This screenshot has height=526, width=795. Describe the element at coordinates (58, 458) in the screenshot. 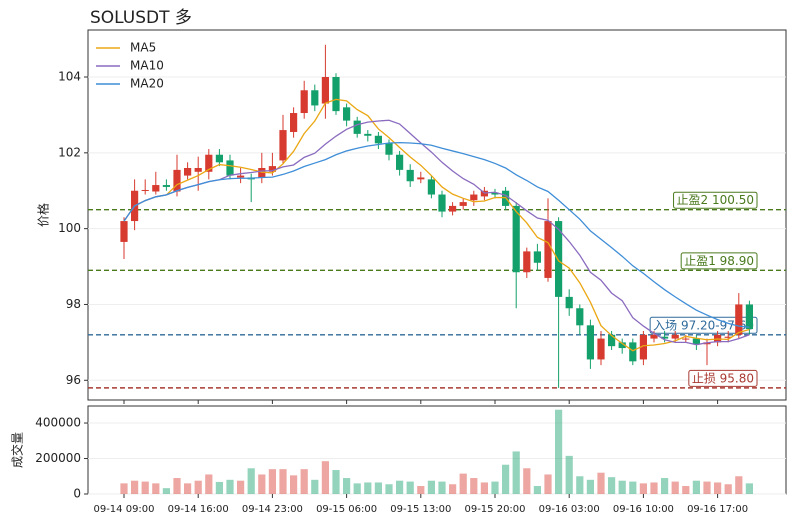

I see `volume-tick-label: 200000` at that location.